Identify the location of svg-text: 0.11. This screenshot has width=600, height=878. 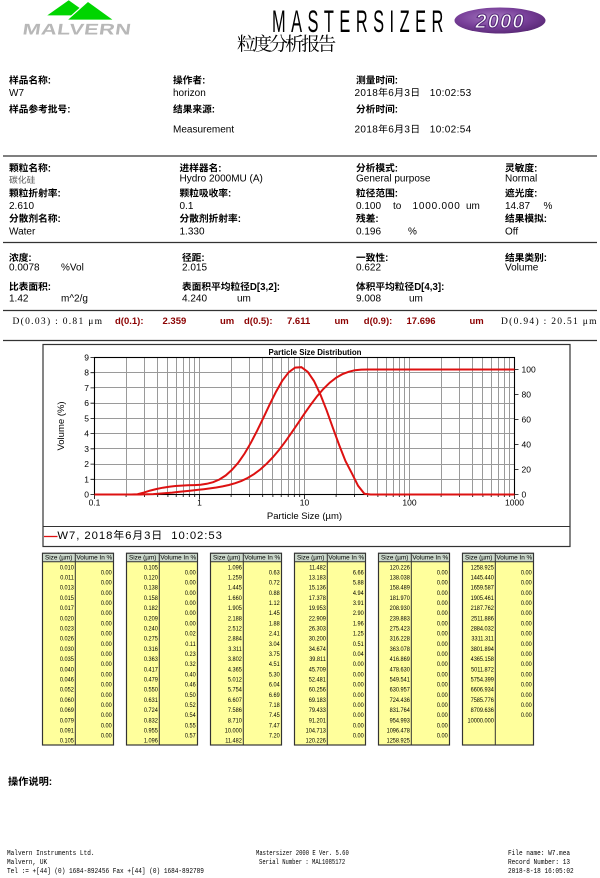
(190, 644).